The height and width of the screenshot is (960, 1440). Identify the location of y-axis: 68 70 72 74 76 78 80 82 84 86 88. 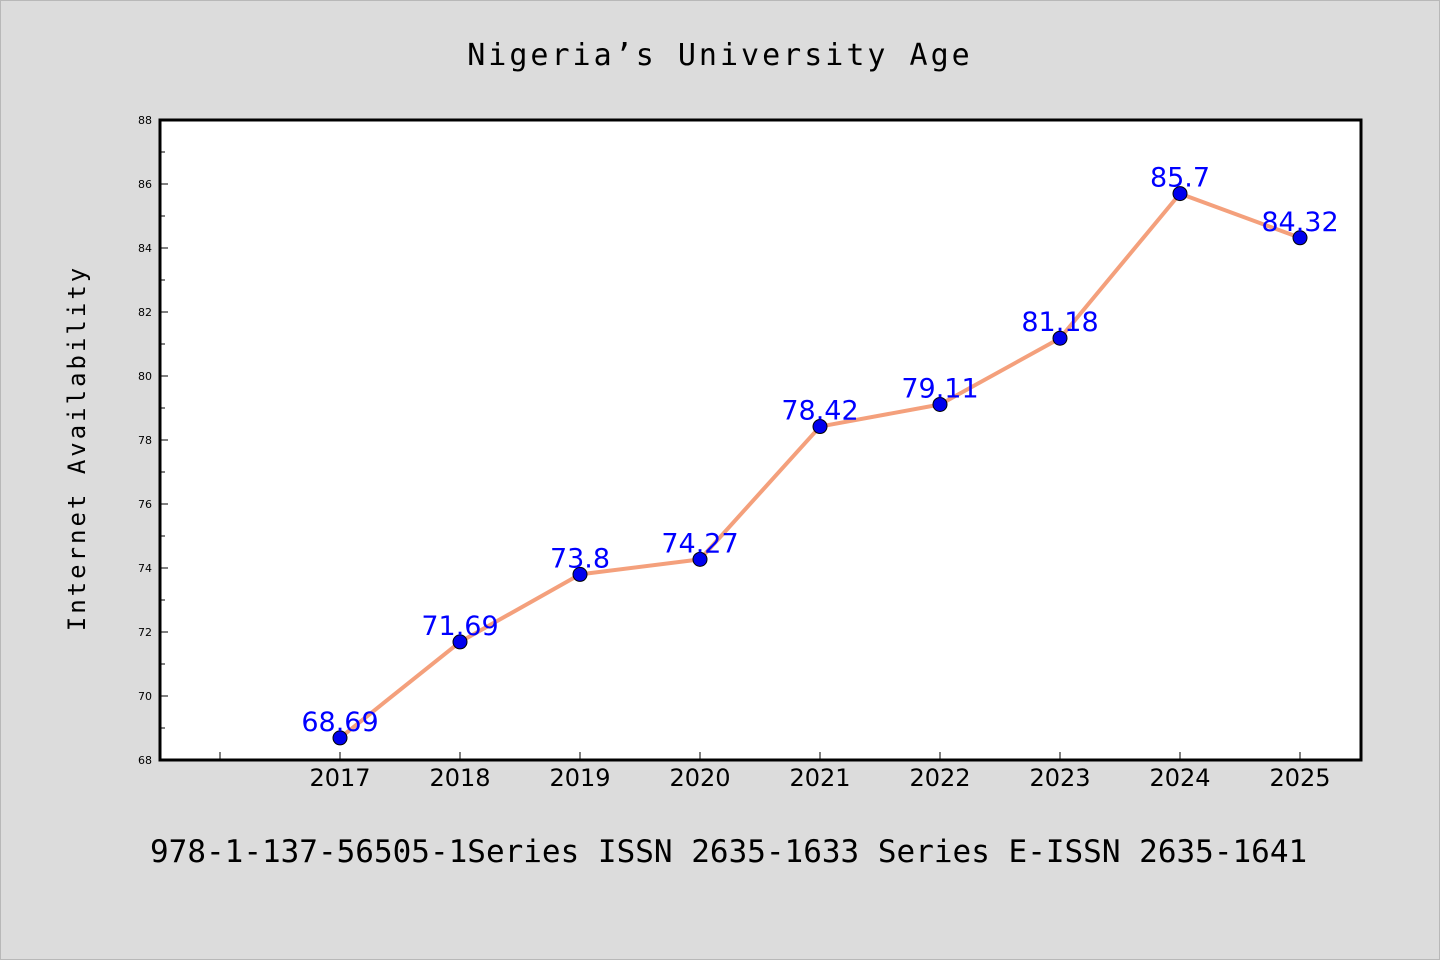
(153, 440).